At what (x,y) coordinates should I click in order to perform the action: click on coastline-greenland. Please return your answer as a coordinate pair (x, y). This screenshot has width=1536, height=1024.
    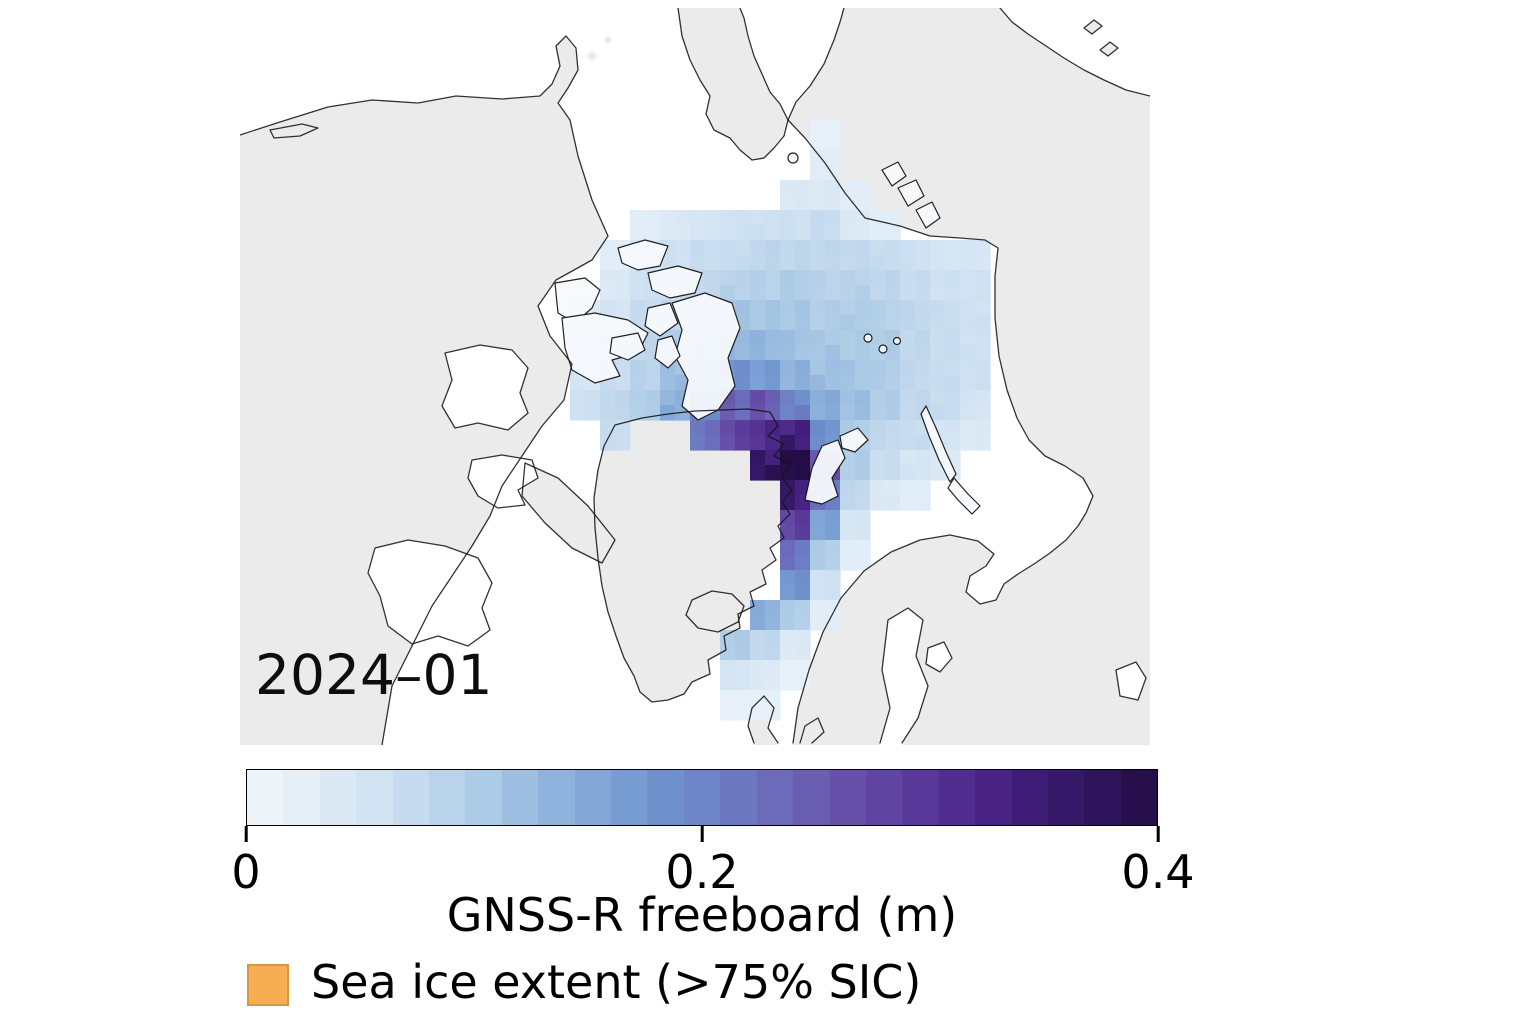
    Looking at the image, I should click on (693, 555).